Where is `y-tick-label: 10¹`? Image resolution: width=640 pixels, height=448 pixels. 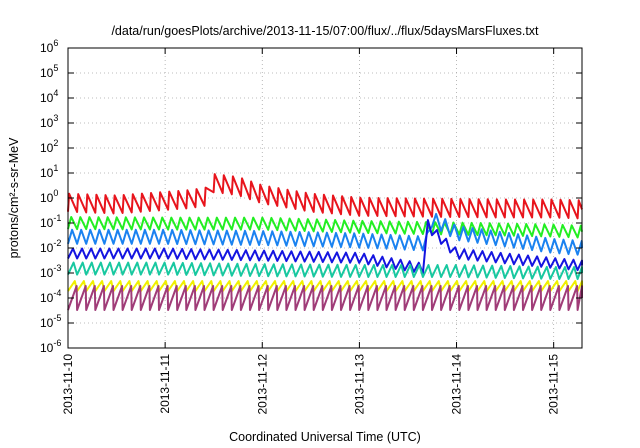
y-tick-label: 10¹ is located at coordinates (49, 171).